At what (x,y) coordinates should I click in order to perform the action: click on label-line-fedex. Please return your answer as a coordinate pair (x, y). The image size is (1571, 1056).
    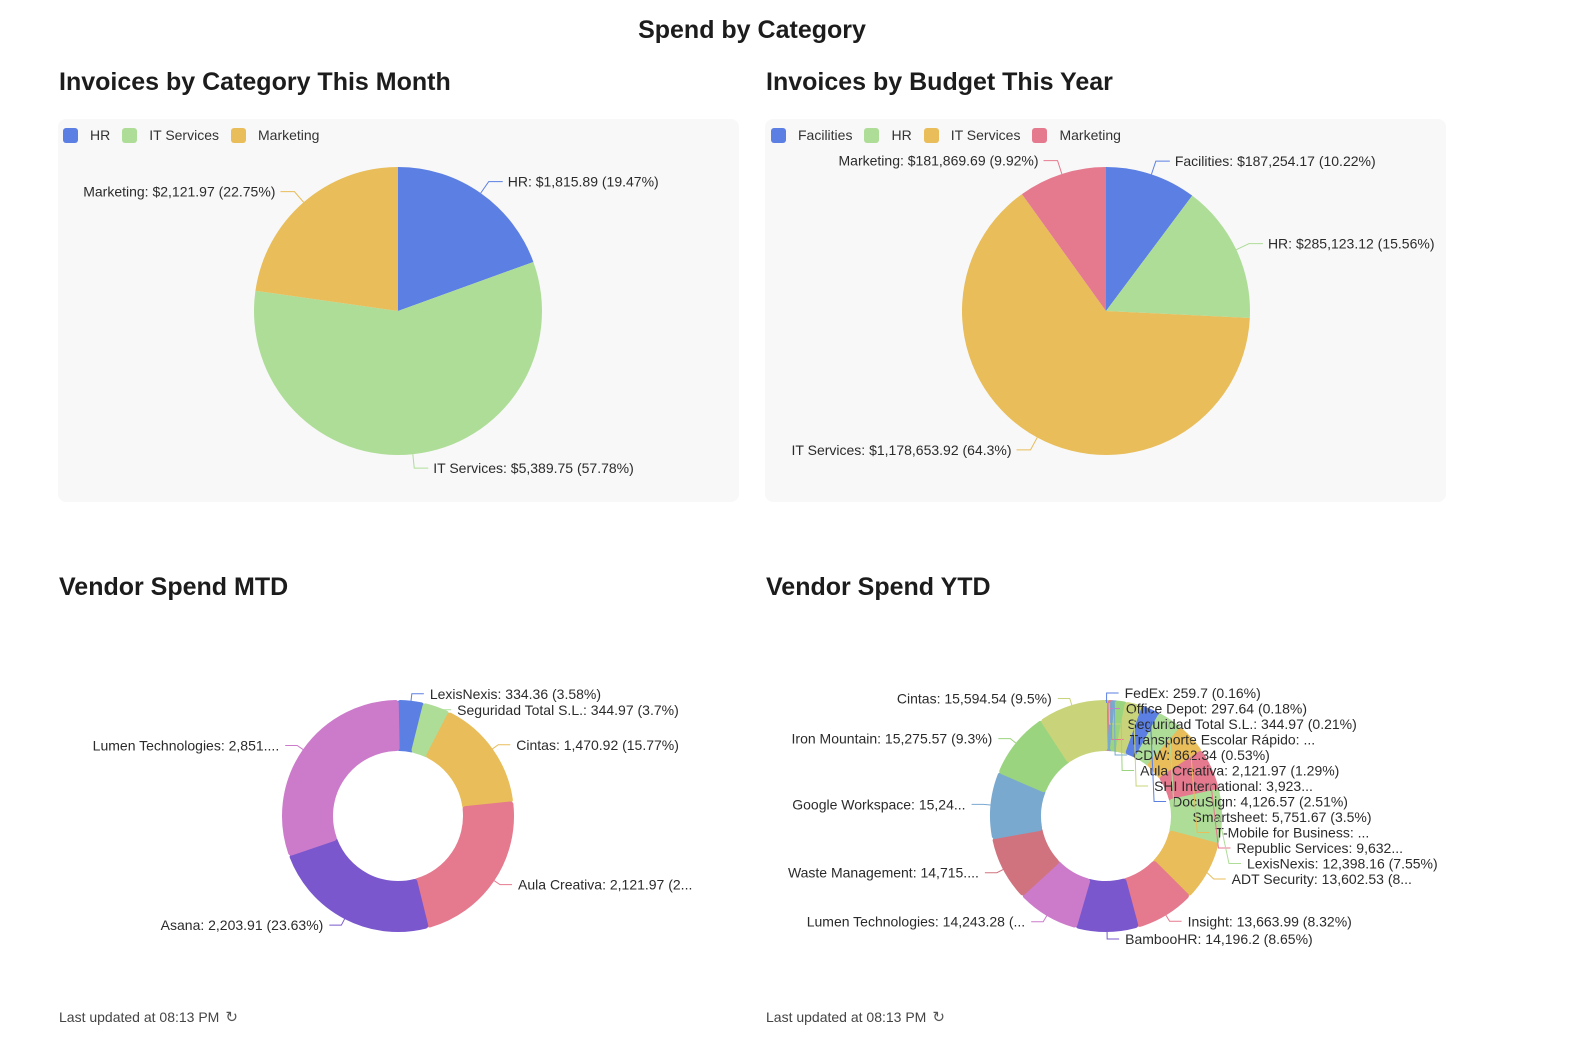
    Looking at the image, I should click on (1112, 698).